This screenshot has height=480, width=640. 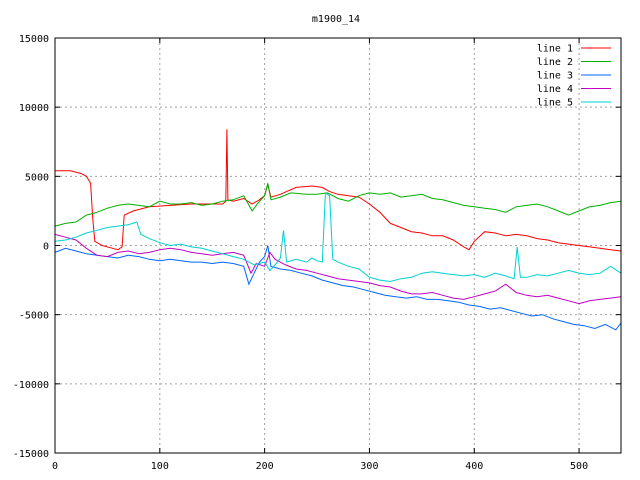 What do you see at coordinates (265, 466) in the screenshot?
I see `x-tick-label: 200` at bounding box center [265, 466].